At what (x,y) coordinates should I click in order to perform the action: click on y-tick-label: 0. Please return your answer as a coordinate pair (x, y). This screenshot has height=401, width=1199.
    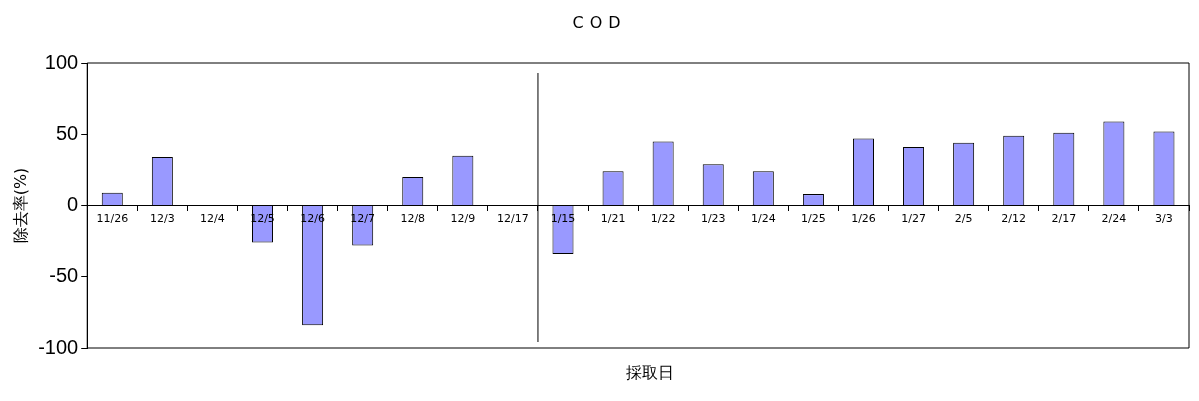
    Looking at the image, I should click on (73, 204).